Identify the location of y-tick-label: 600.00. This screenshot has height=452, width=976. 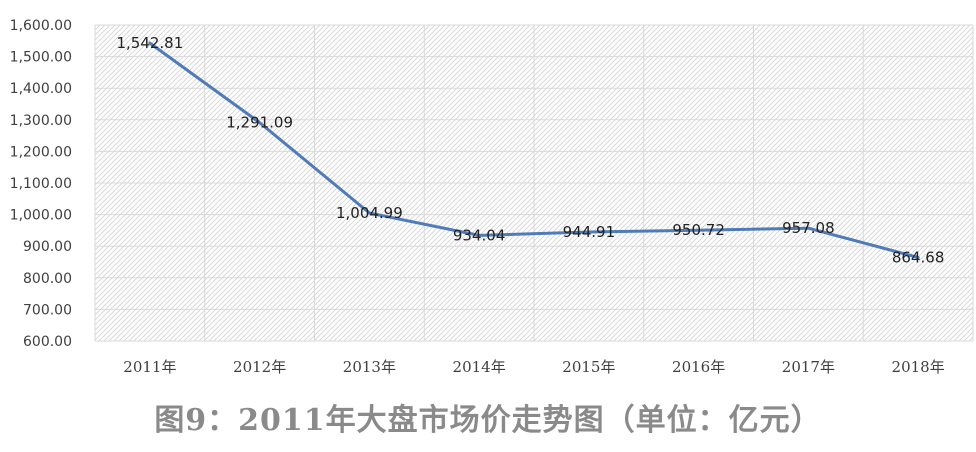
(47, 342).